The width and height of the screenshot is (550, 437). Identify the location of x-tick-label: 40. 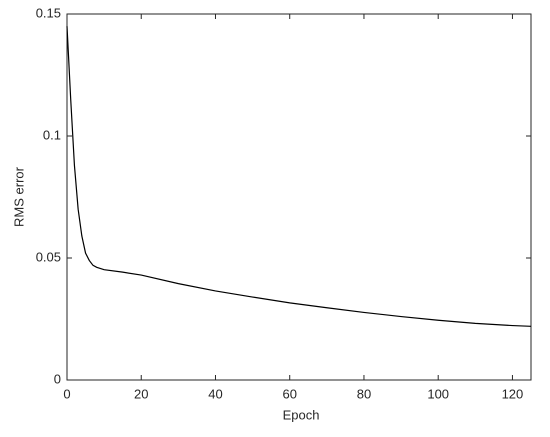
(215, 393).